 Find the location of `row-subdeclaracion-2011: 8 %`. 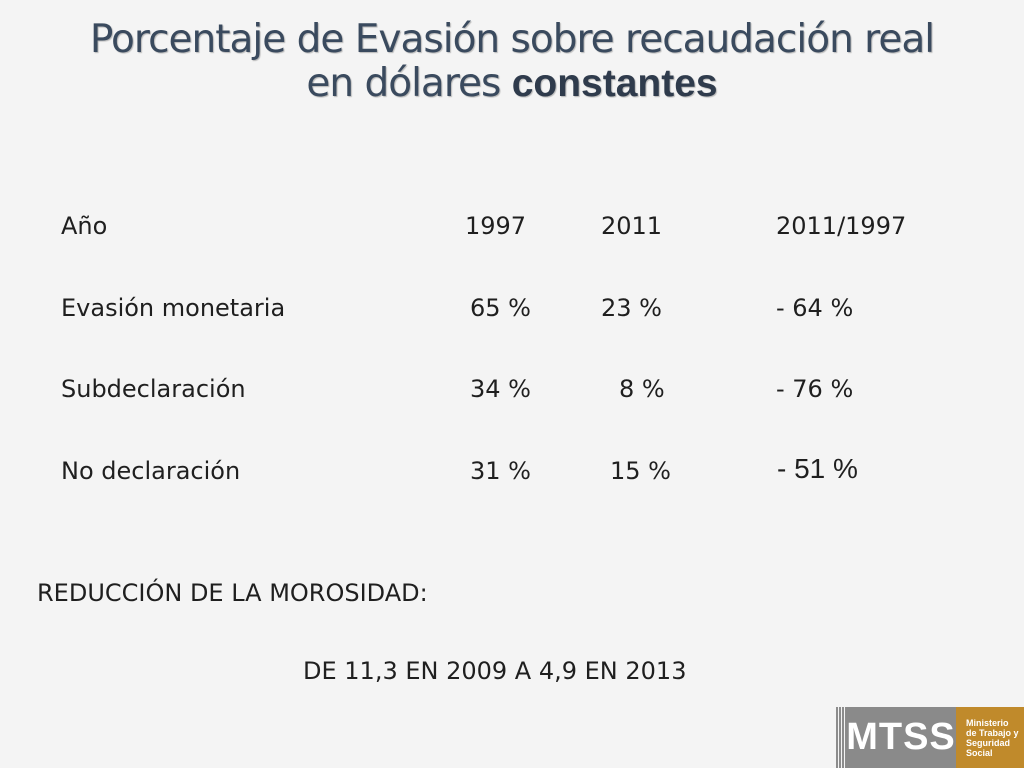

row-subdeclaracion-2011: 8 % is located at coordinates (642, 389).